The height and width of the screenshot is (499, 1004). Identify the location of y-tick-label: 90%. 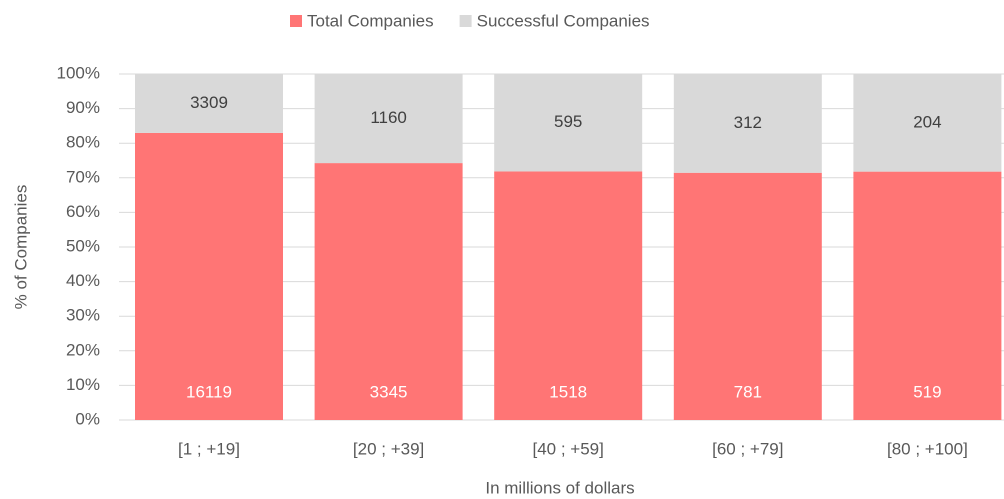
(83, 107).